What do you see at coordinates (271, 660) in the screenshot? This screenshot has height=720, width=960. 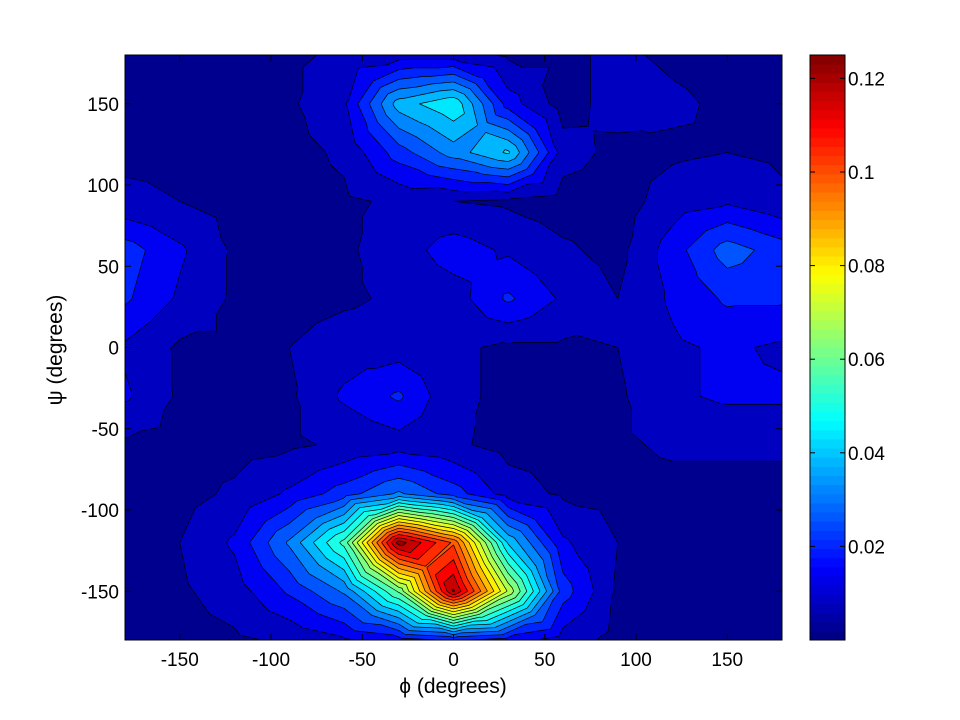 I see `x-tick-label: -100` at bounding box center [271, 660].